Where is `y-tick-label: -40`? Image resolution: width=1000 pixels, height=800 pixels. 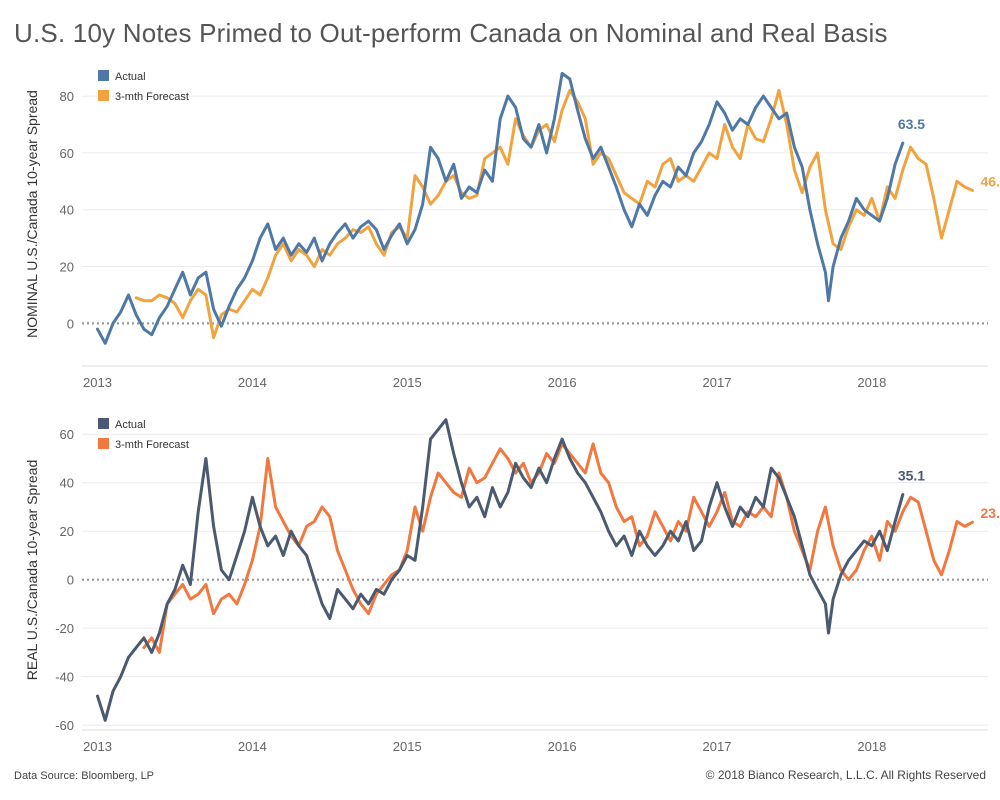 y-tick-label: -40 is located at coordinates (64, 677).